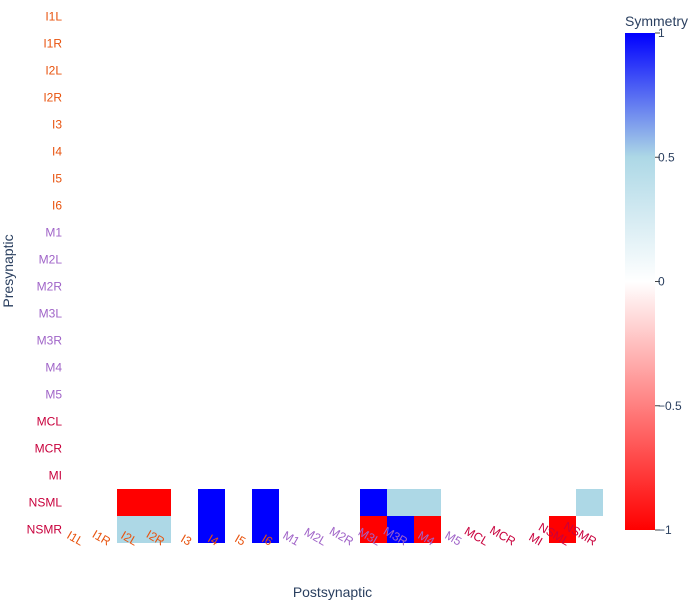 Image resolution: width=700 pixels, height=600 pixels. I want to click on y-tick-label-i6: I6, so click(57, 206).